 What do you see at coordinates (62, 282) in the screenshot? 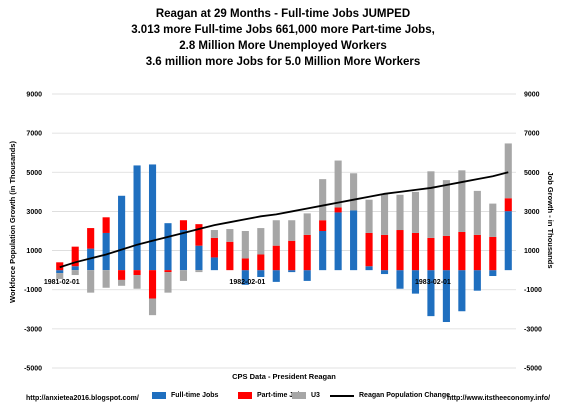
I see `x-tick-label: 1981-02-01` at bounding box center [62, 282].